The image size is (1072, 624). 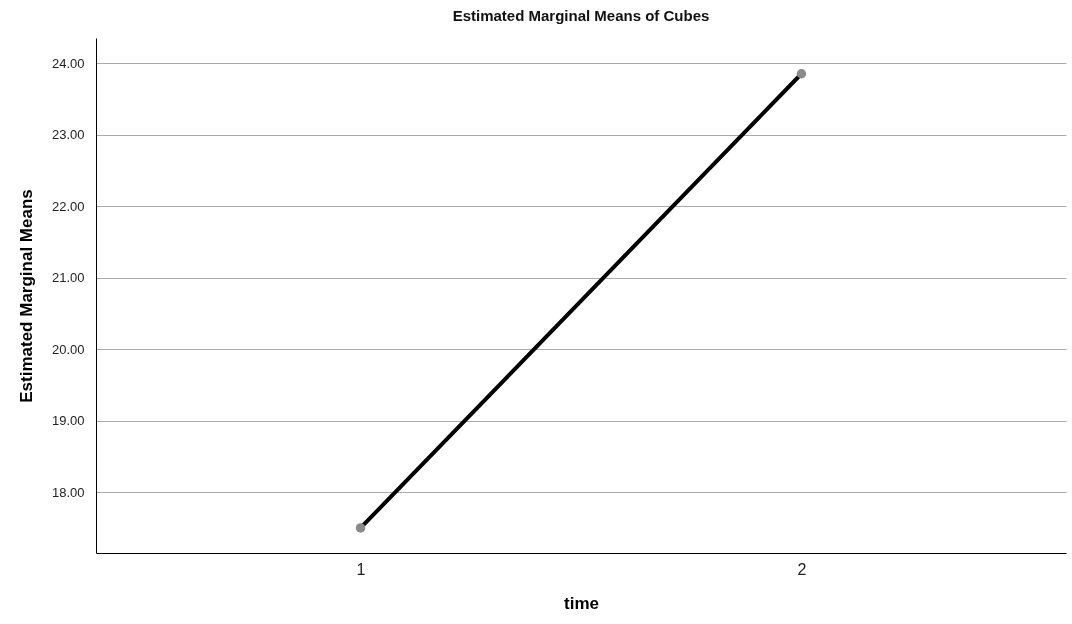 I want to click on y-tick-label: 22.00, so click(x=68, y=206).